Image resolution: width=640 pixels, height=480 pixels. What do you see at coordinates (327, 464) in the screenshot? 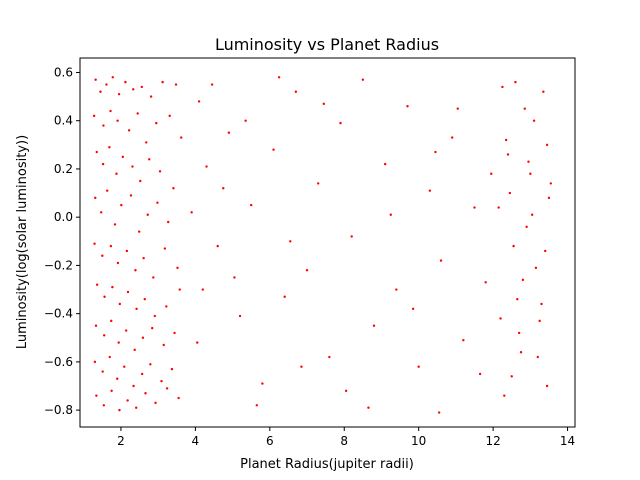
I see `x-axis-label: Planet Radius(jupiter radii)` at bounding box center [327, 464].